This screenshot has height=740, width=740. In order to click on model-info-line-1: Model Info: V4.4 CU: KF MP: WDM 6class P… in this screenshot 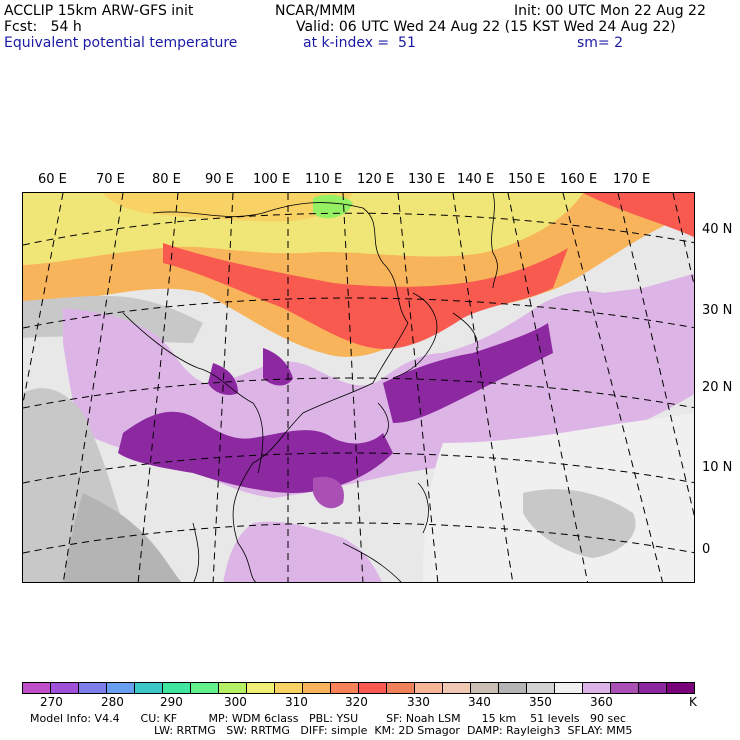, I will do `click(328, 718)`.